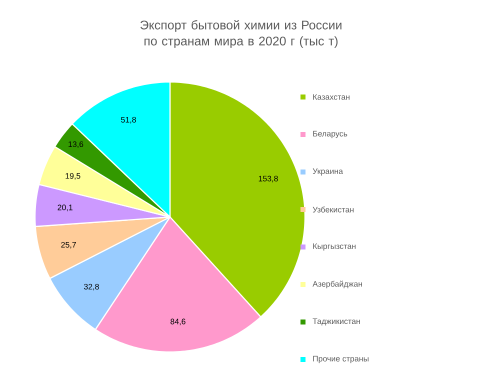 This screenshot has width=482, height=366. Describe the element at coordinates (65, 208) in the screenshot. I see `data-label: 20,1` at that location.